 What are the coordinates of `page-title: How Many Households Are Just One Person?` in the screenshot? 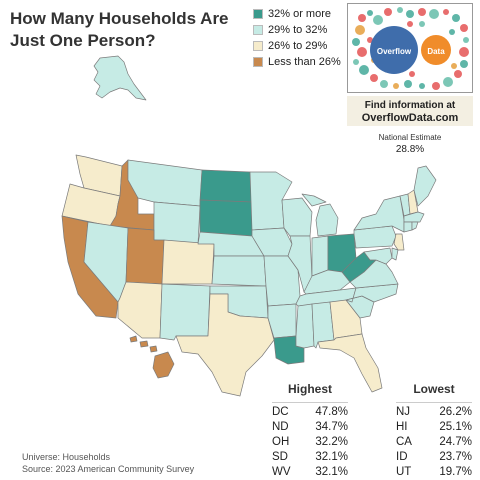 It's located at (119, 29).